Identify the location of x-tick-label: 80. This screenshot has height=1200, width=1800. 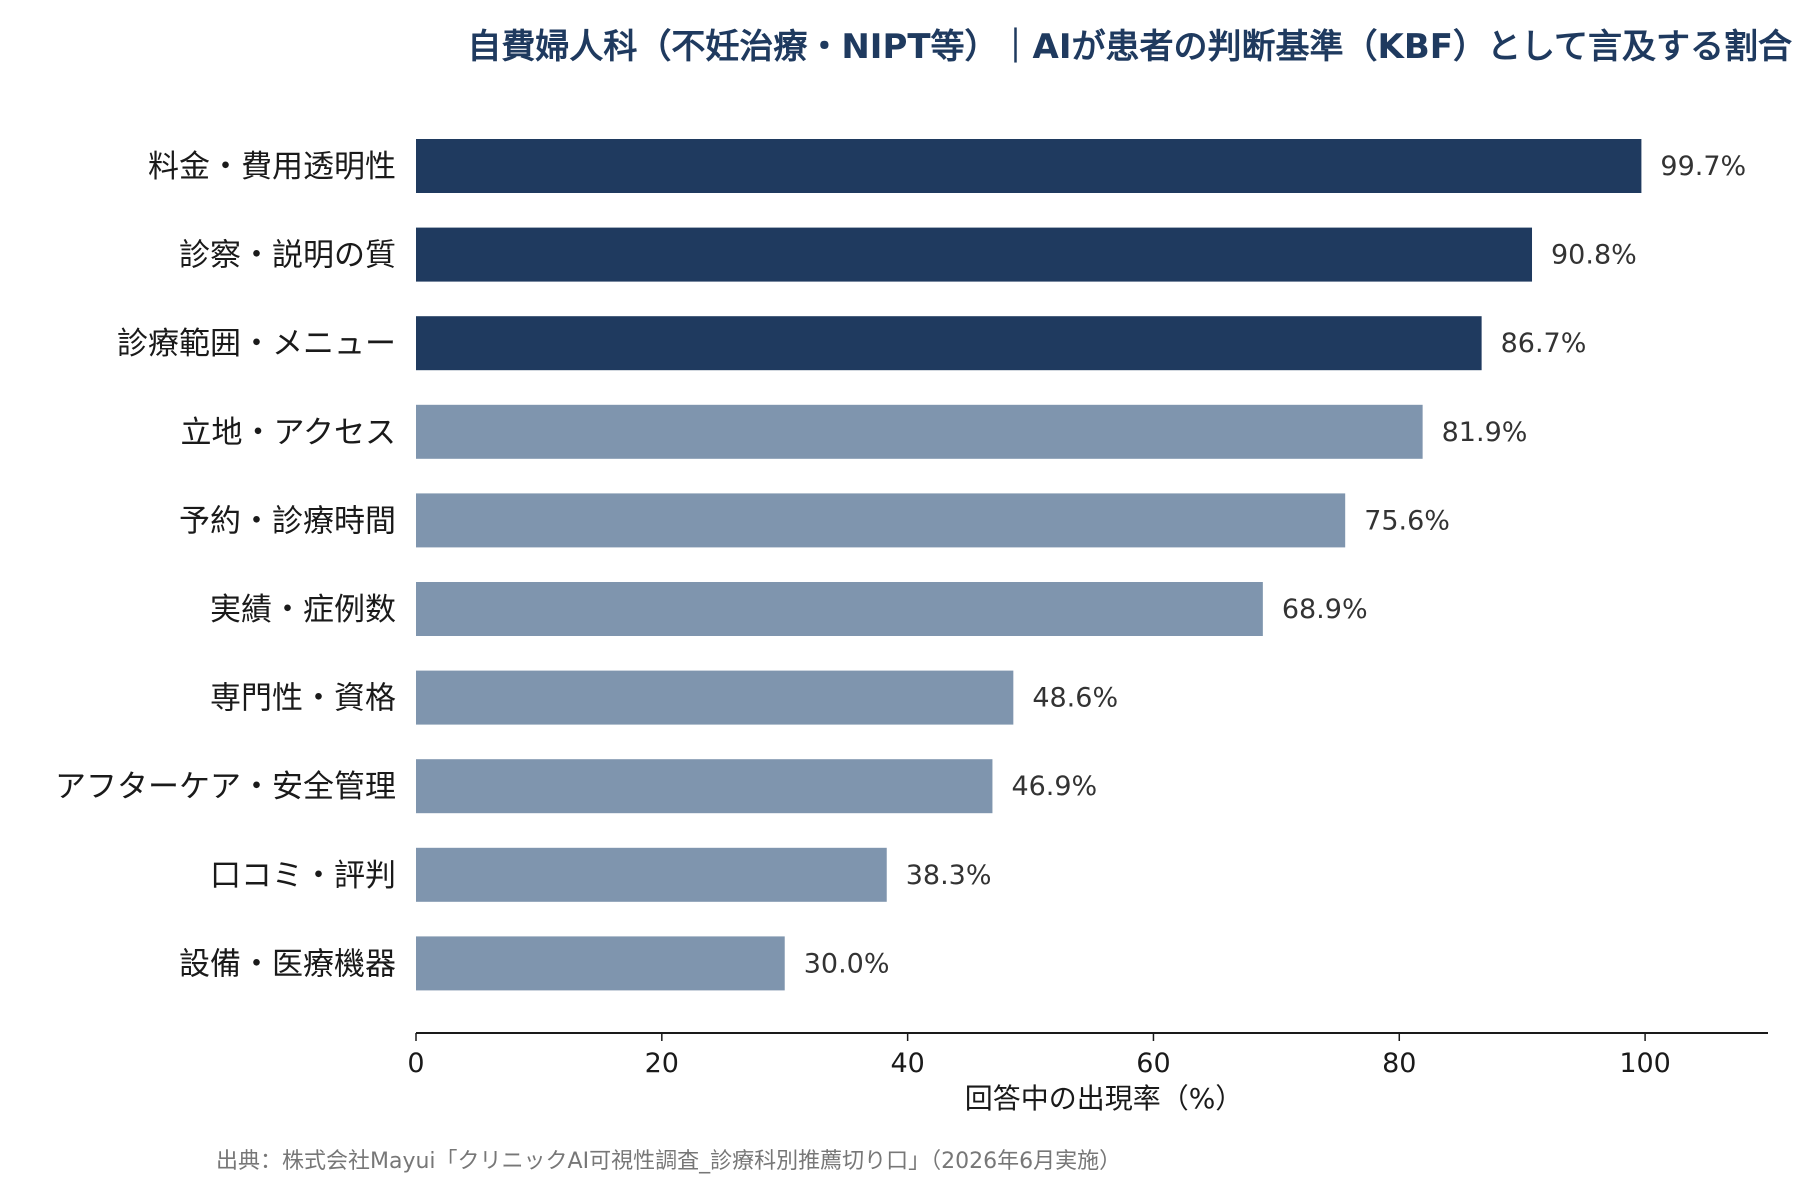
(1399, 1063).